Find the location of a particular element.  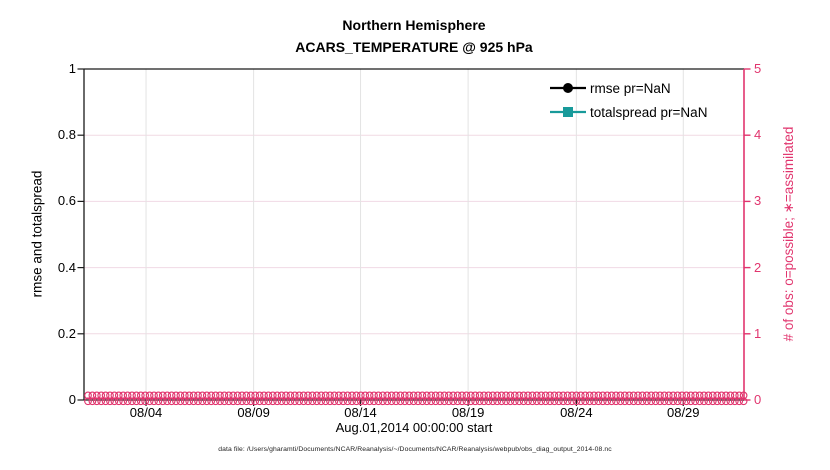

x-tick-label: 08/19 is located at coordinates (468, 412).